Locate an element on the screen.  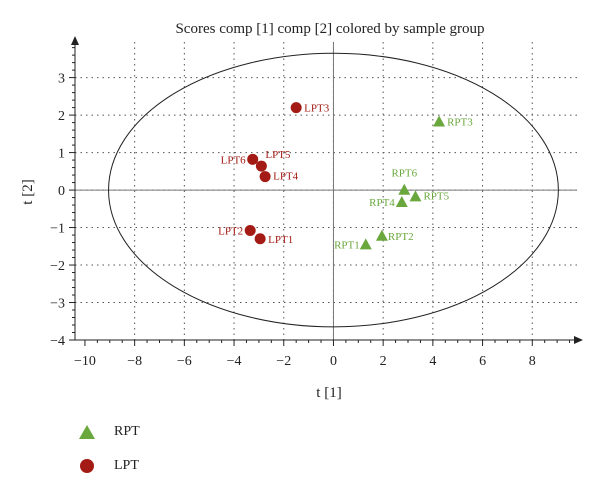
legend-label-rpt: RPT is located at coordinates (127, 431).